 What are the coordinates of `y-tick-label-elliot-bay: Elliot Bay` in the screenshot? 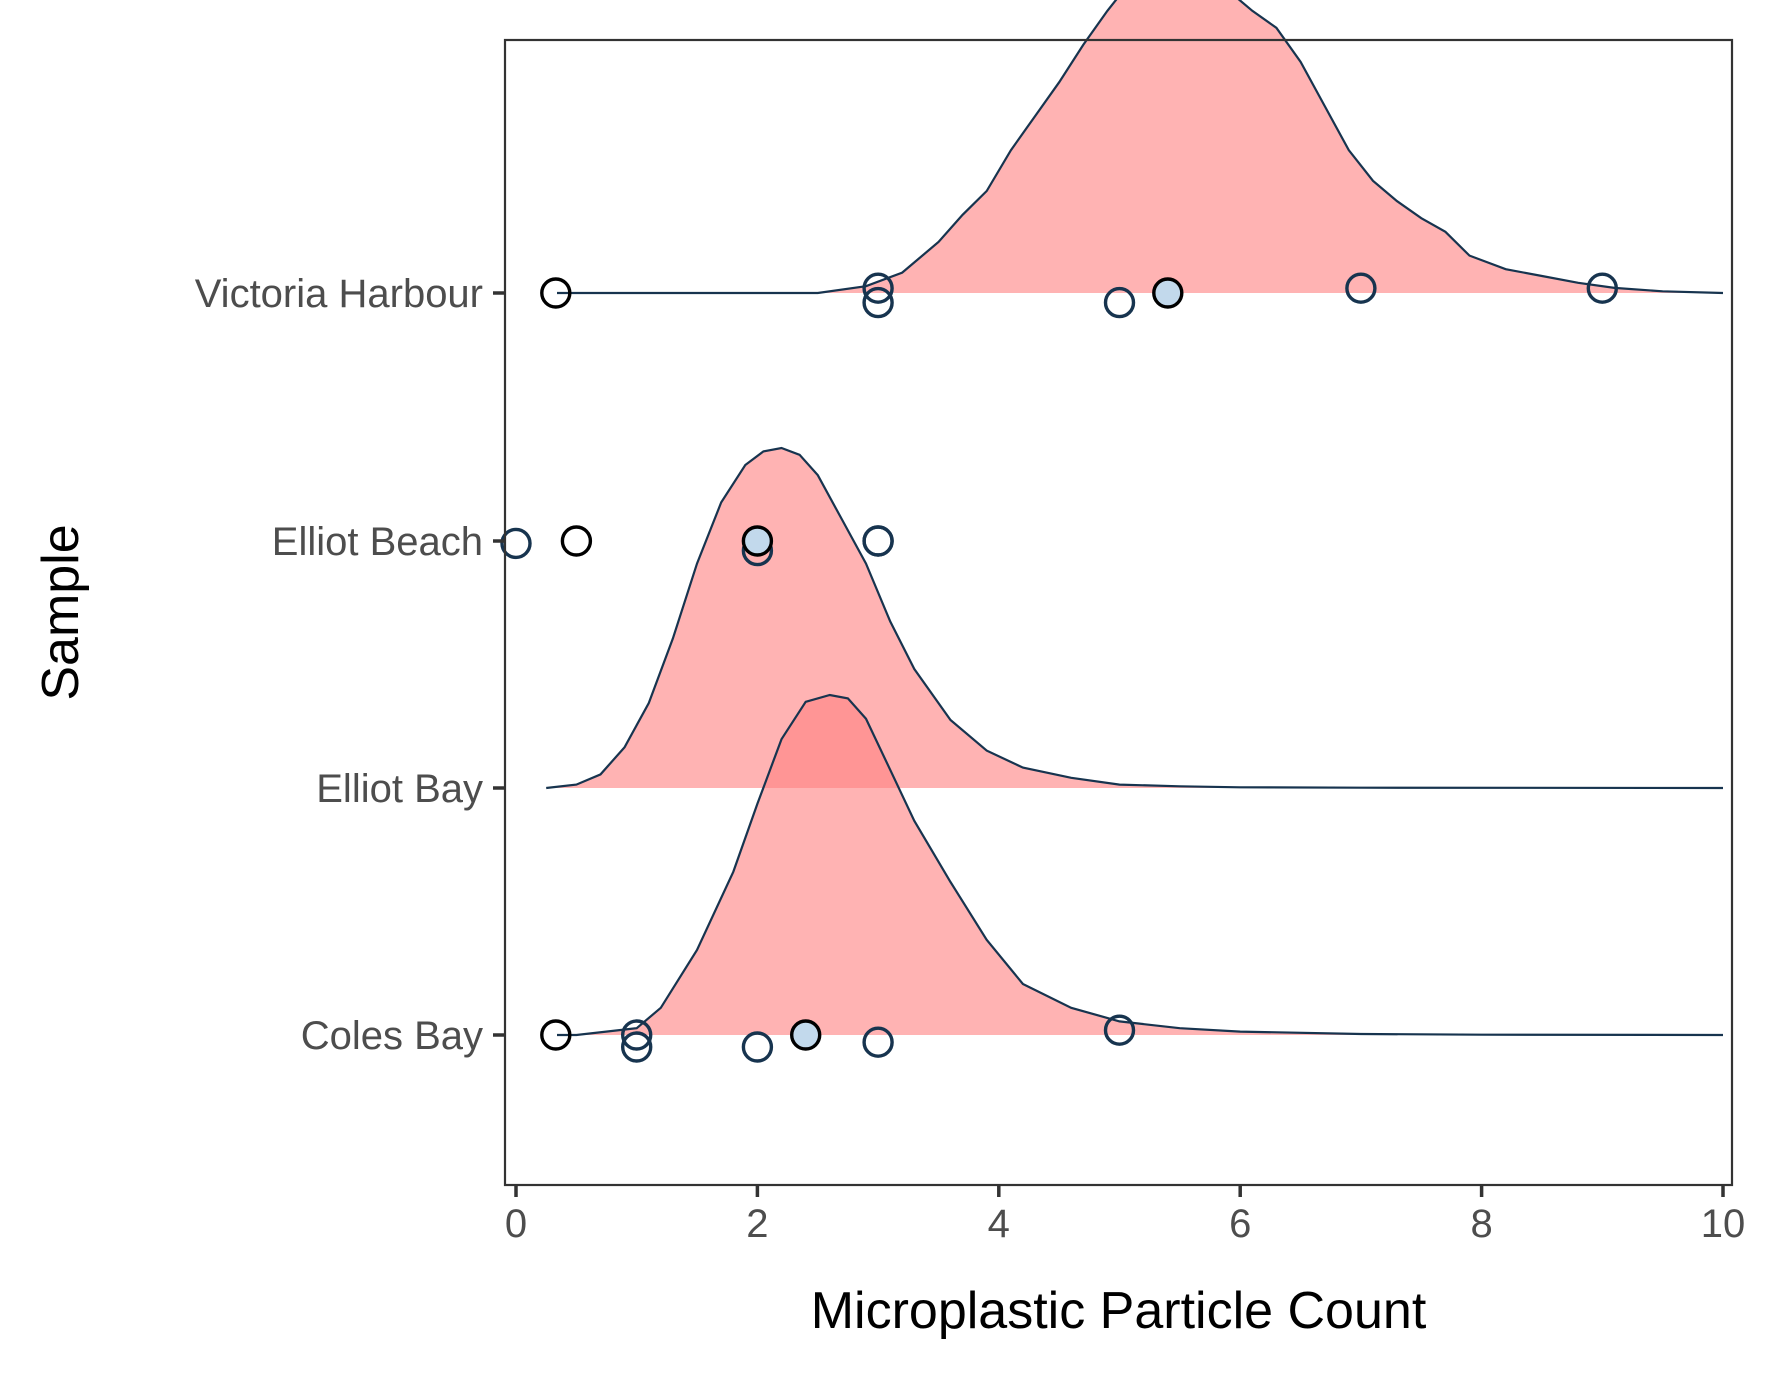 It's located at (399, 789).